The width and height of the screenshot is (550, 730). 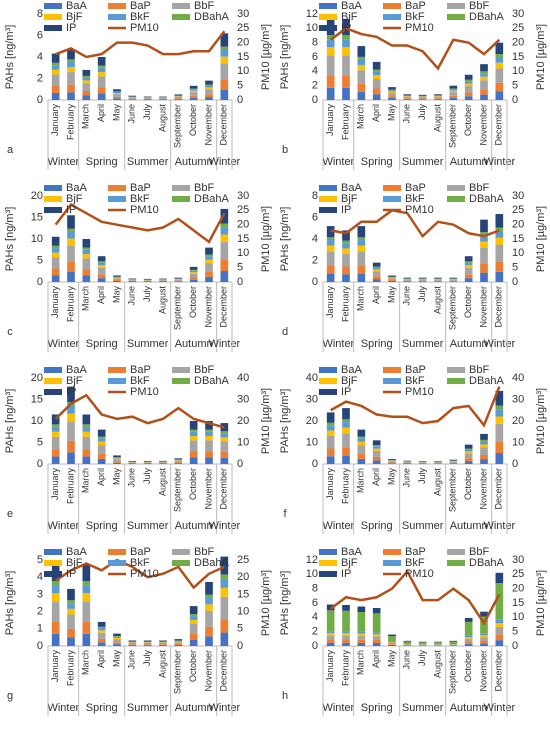 What do you see at coordinates (240, 268) in the screenshot?
I see `y2-tick-label: 5` at bounding box center [240, 268].